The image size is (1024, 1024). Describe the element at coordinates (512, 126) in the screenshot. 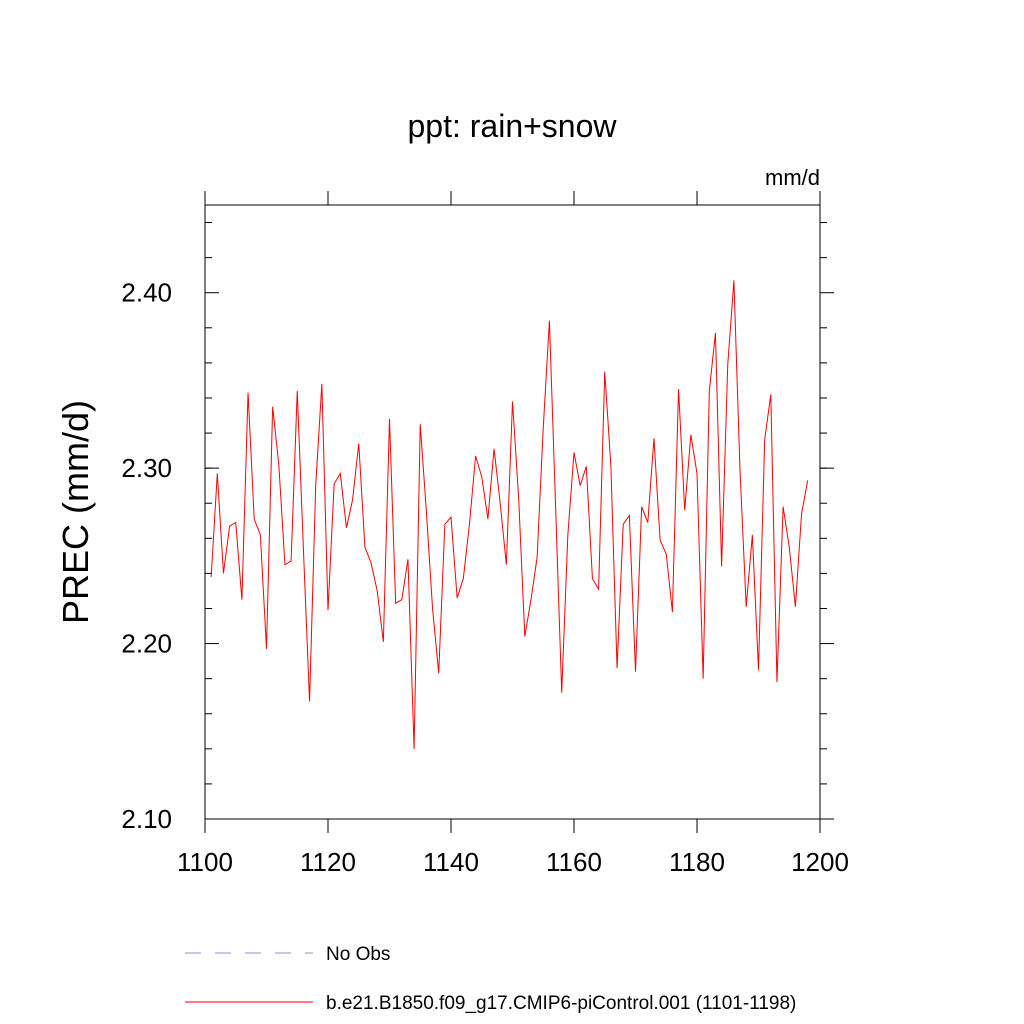

I see `chart-title: ppt: rain+snow` at that location.